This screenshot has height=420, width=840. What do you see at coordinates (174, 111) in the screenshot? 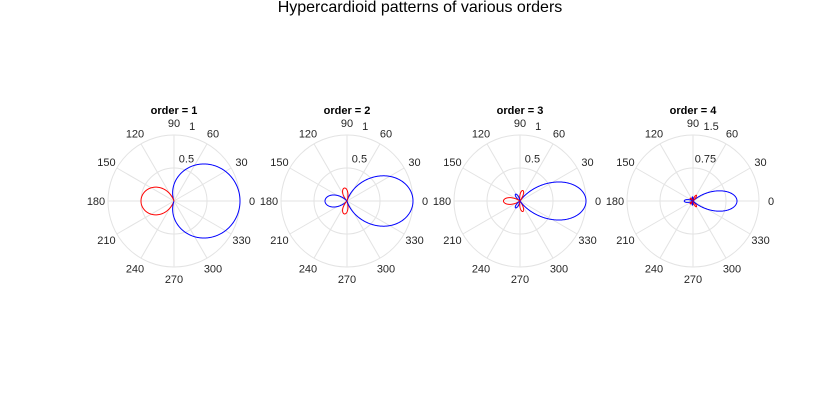
I see `subplot-title: order = 1` at bounding box center [174, 111].